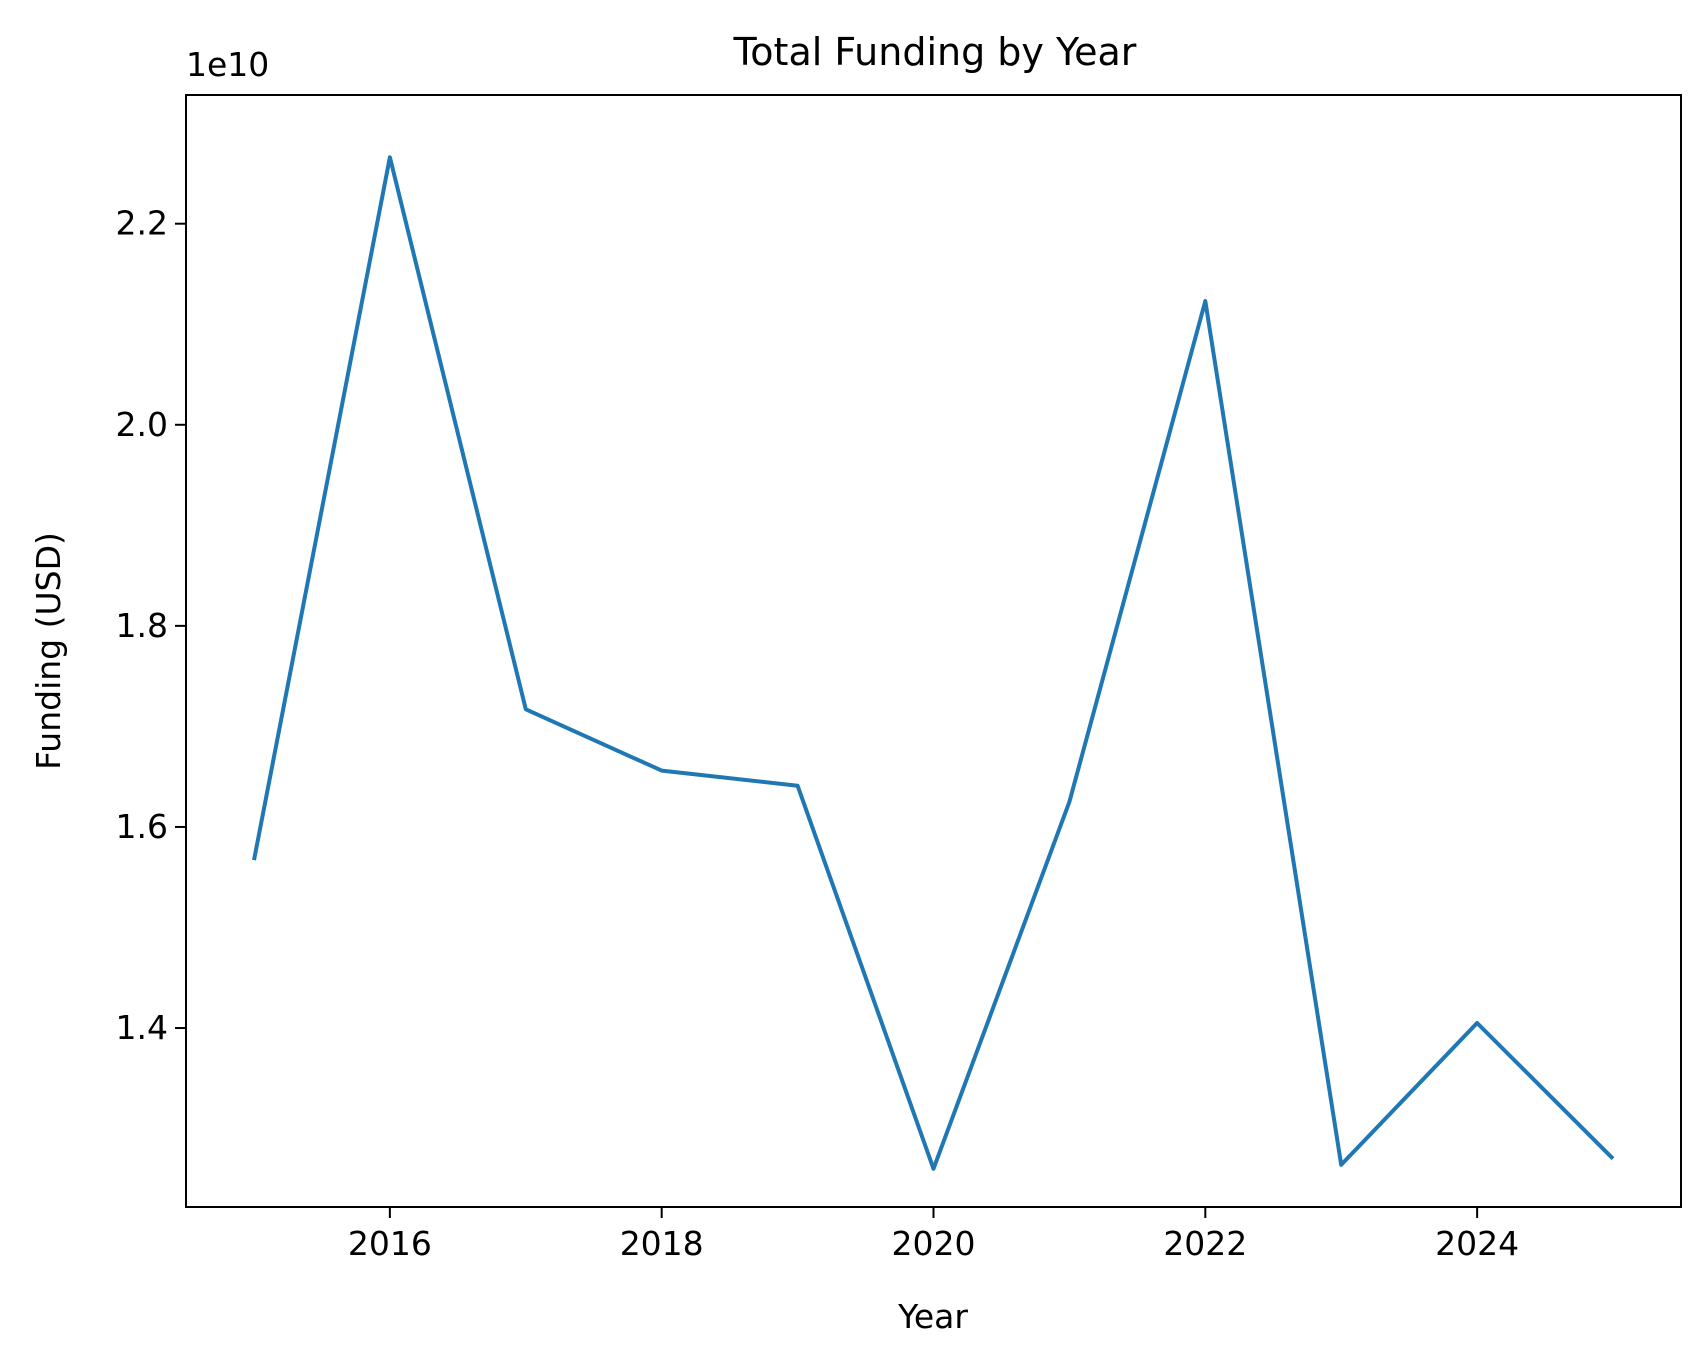 The image size is (1702, 1361). I want to click on y-axis-label: Funding (USD), so click(48, 651).